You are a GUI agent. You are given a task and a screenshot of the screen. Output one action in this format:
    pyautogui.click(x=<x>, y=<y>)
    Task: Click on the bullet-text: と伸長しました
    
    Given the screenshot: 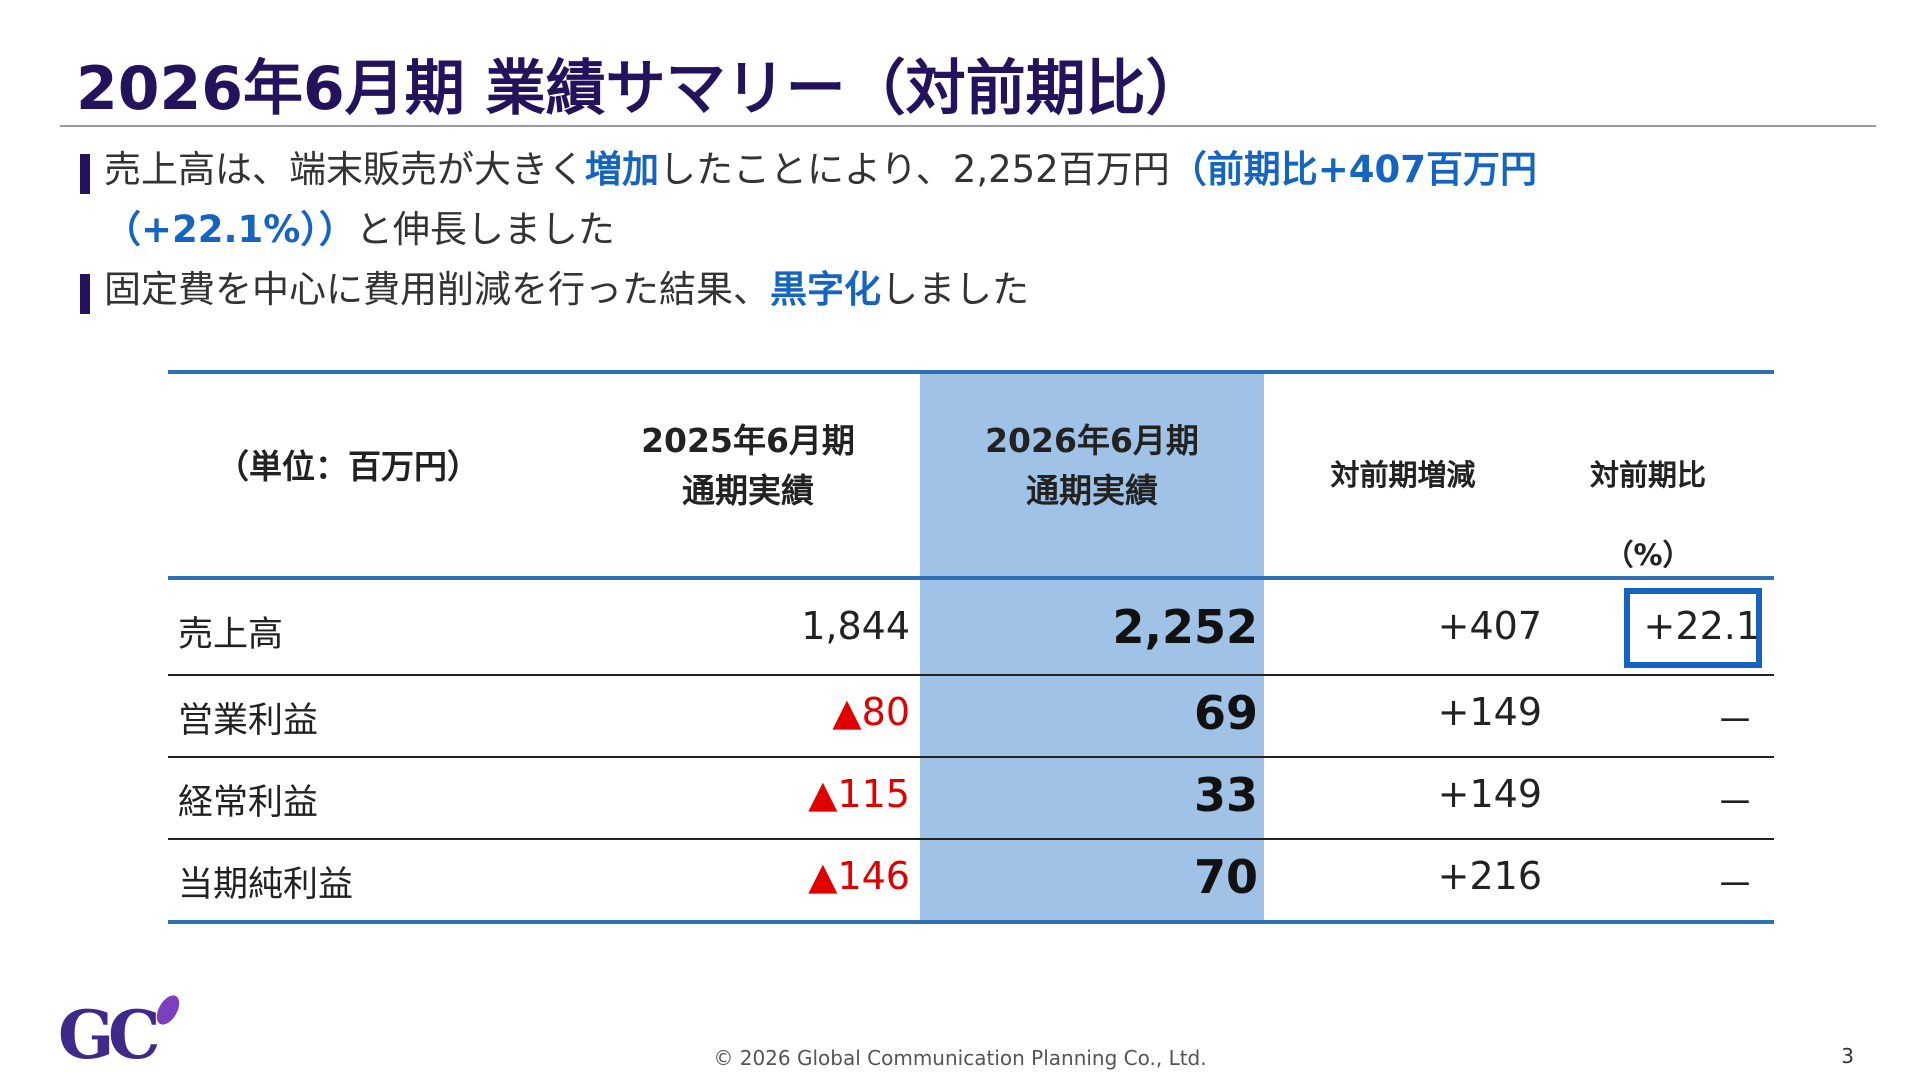 What is the action you would take?
    pyautogui.click(x=485, y=229)
    